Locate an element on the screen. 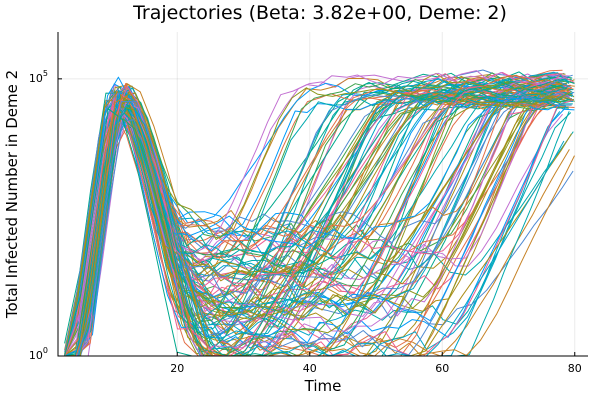  x-tick-labels: 20 40 60 80 is located at coordinates (376, 363).